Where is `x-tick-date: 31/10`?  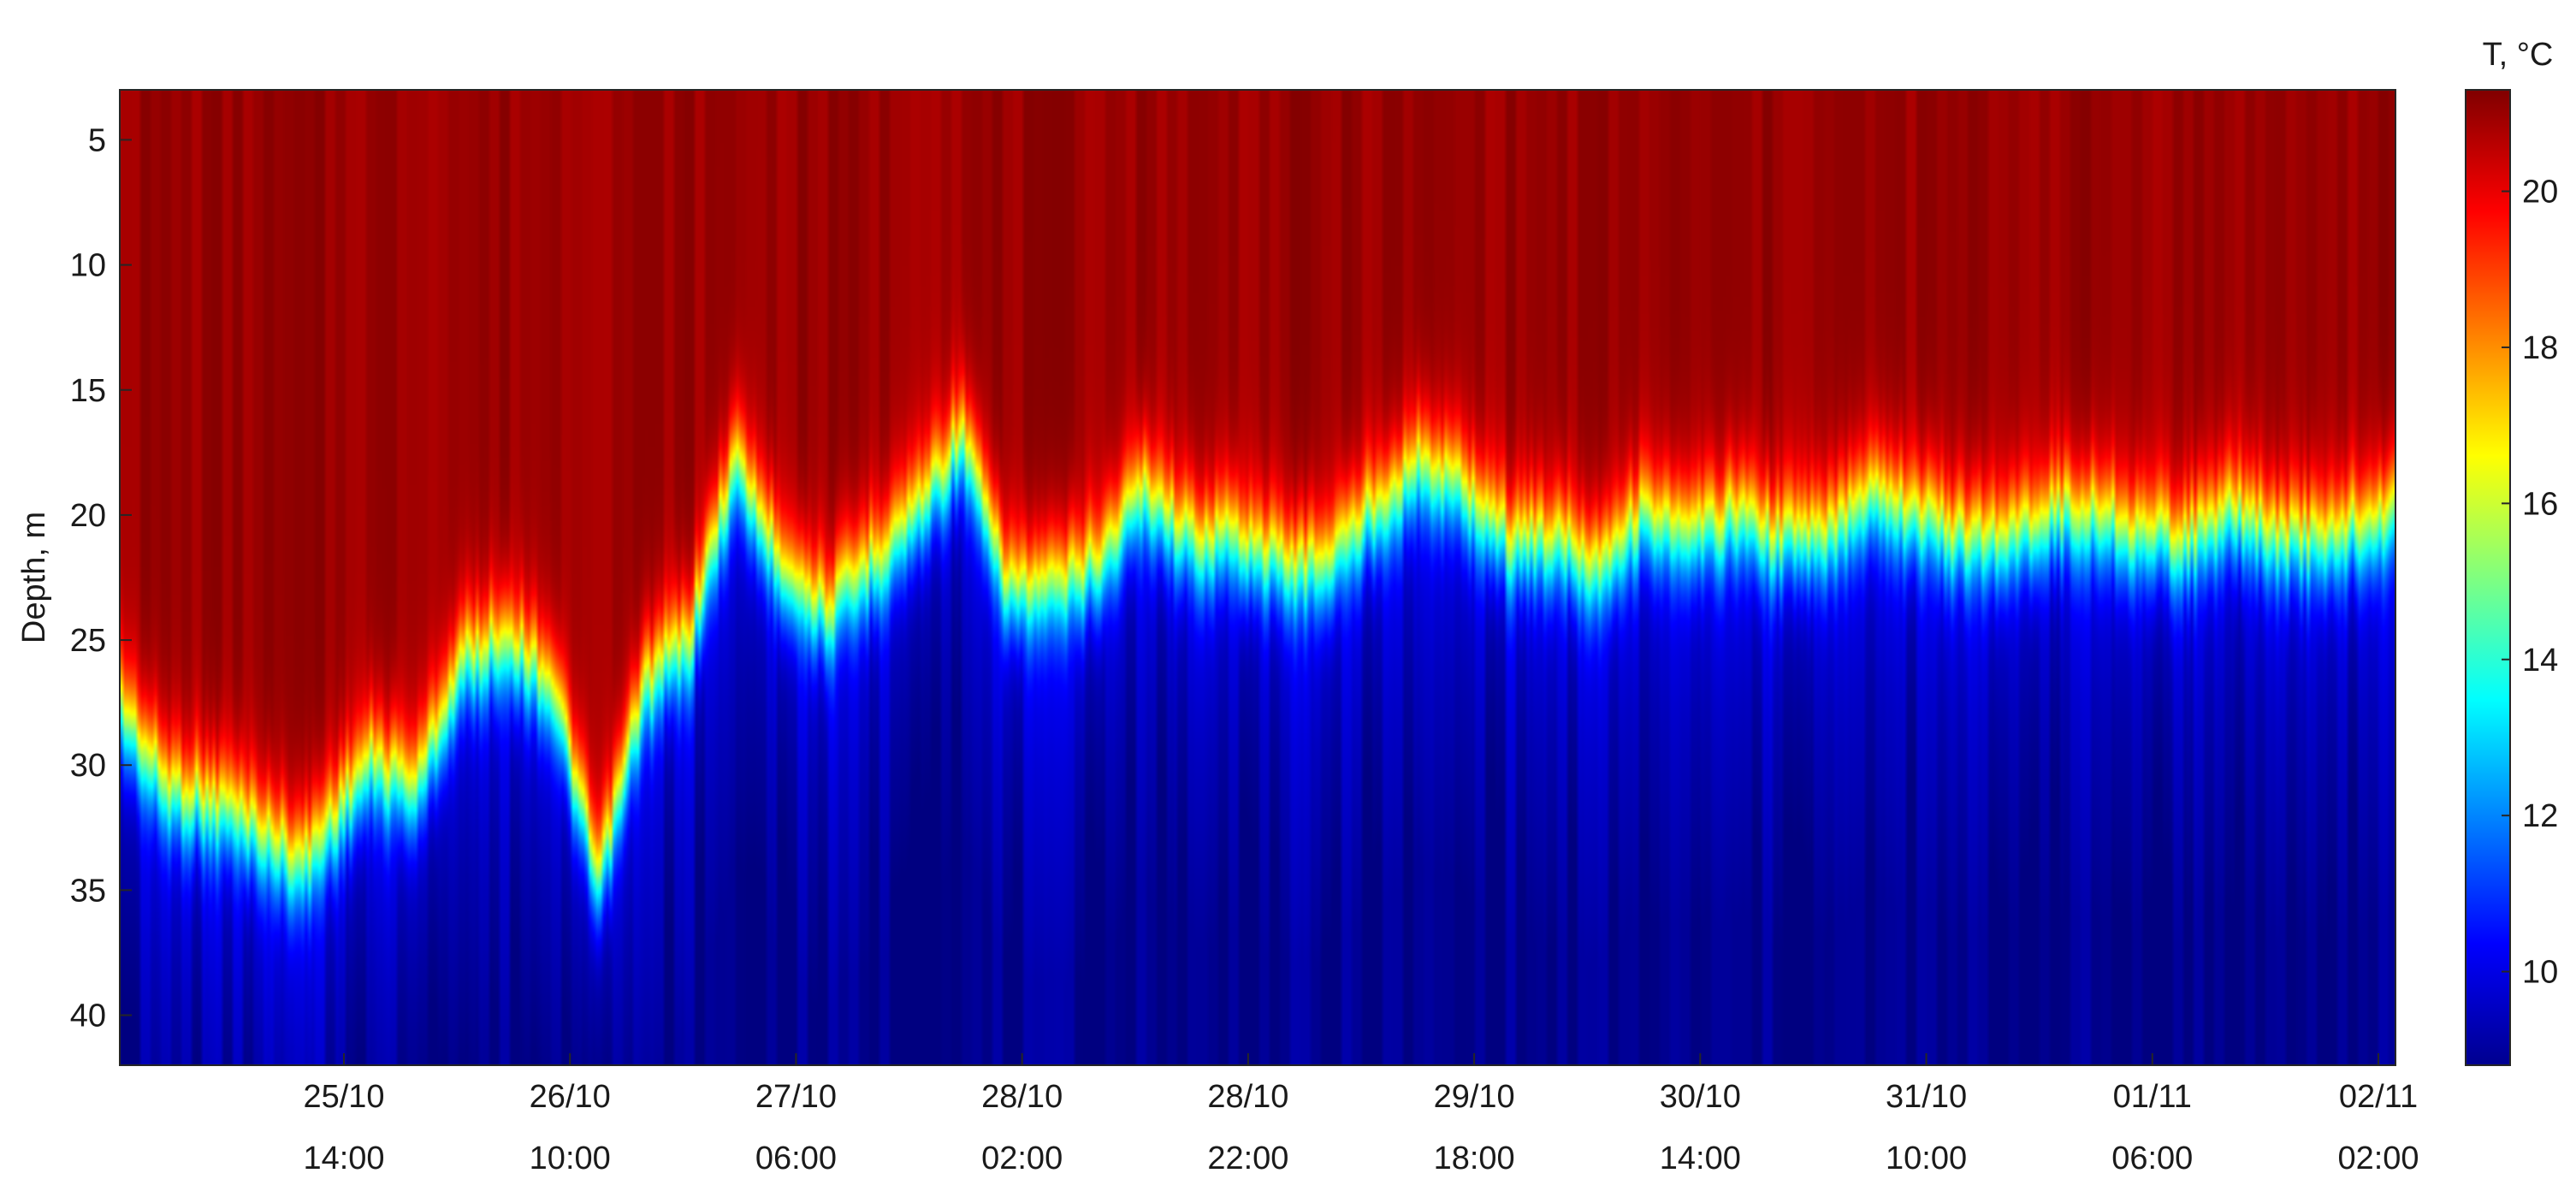 x-tick-date: 31/10 is located at coordinates (1927, 1097).